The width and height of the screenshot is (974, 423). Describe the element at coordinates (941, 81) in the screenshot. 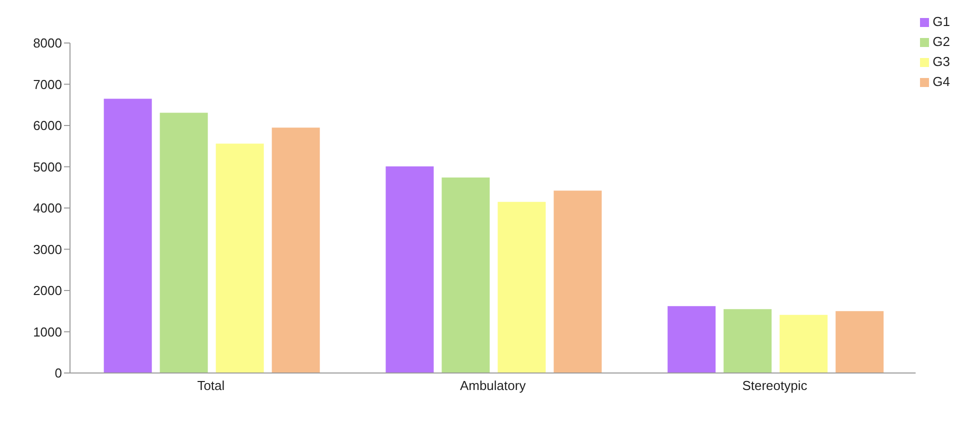

I see `legend-label: G4` at that location.